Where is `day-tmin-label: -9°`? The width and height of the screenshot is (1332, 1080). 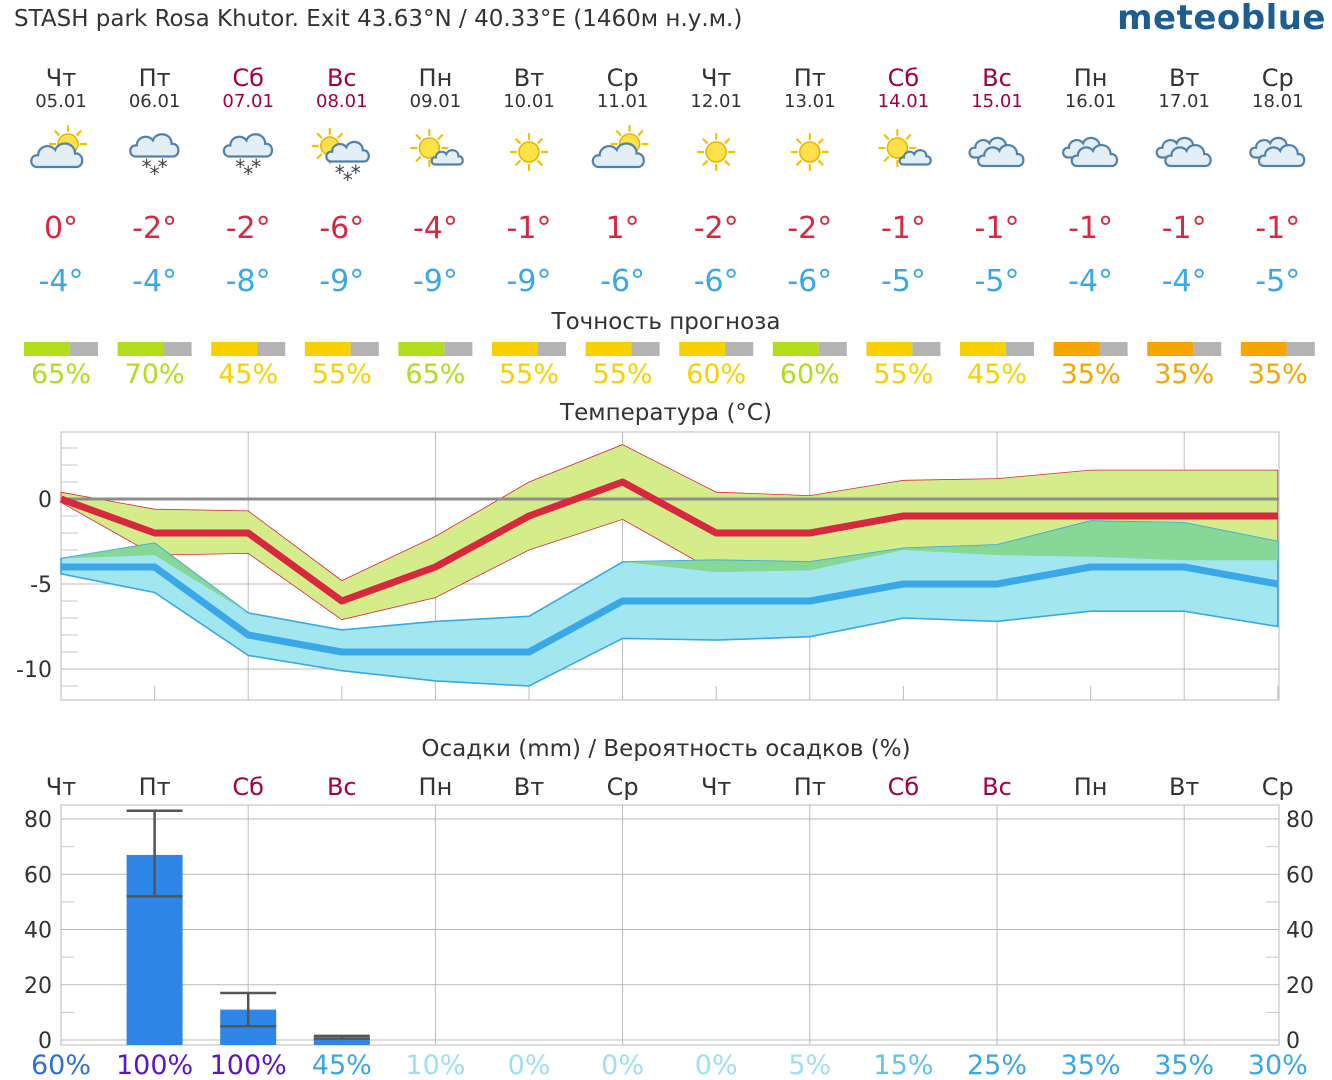 day-tmin-label: -9° is located at coordinates (341, 281).